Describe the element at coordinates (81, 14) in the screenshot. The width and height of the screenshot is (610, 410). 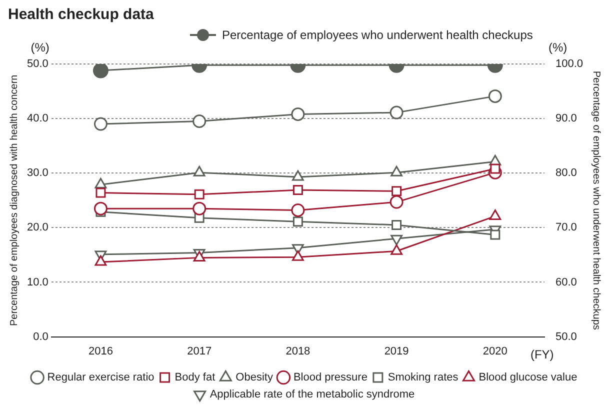
I see `chart-title: Health checkup data` at that location.